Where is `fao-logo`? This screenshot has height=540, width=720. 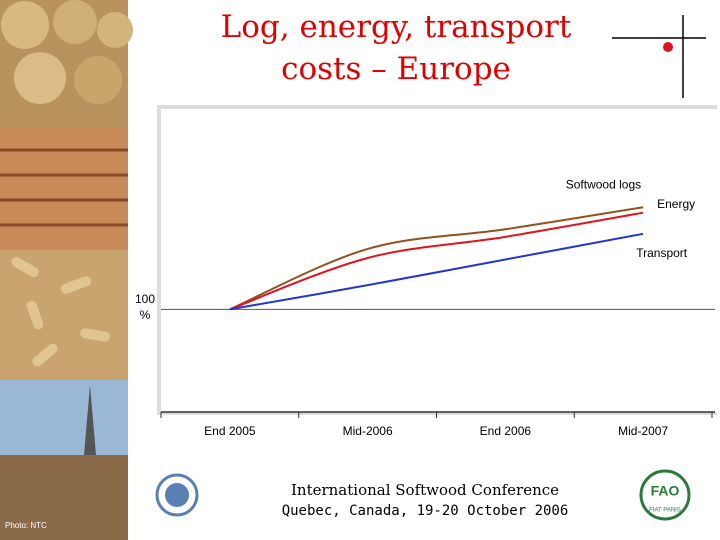 fao-logo is located at coordinates (665, 495).